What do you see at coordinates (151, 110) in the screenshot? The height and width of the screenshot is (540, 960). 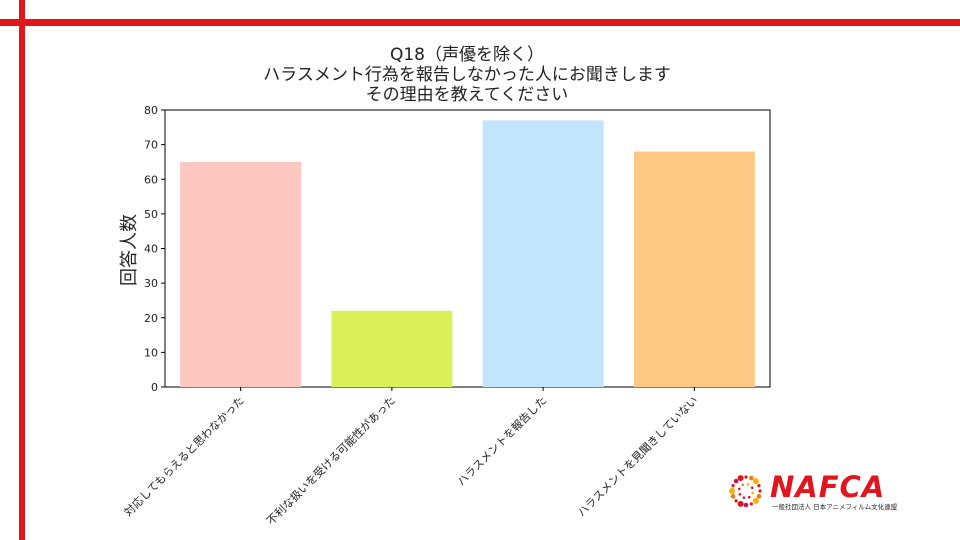 I see `y-tick-label: 80` at bounding box center [151, 110].